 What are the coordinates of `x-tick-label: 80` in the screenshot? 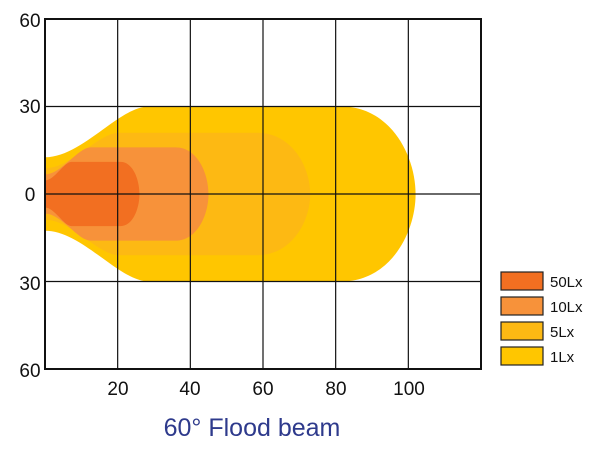 It's located at (335, 389).